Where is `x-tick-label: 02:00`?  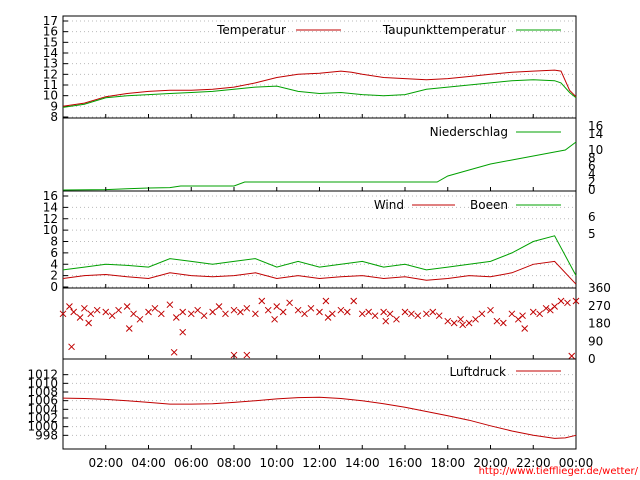 x-tick-label: 02:00 is located at coordinates (106, 463).